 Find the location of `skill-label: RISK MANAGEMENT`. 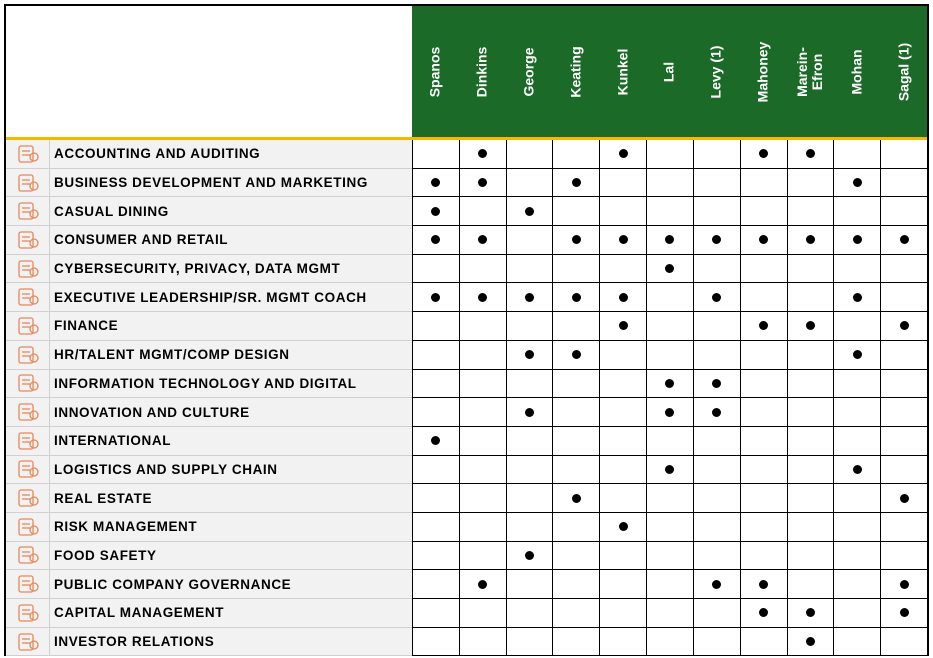

skill-label: RISK MANAGEMENT is located at coordinates (126, 527).